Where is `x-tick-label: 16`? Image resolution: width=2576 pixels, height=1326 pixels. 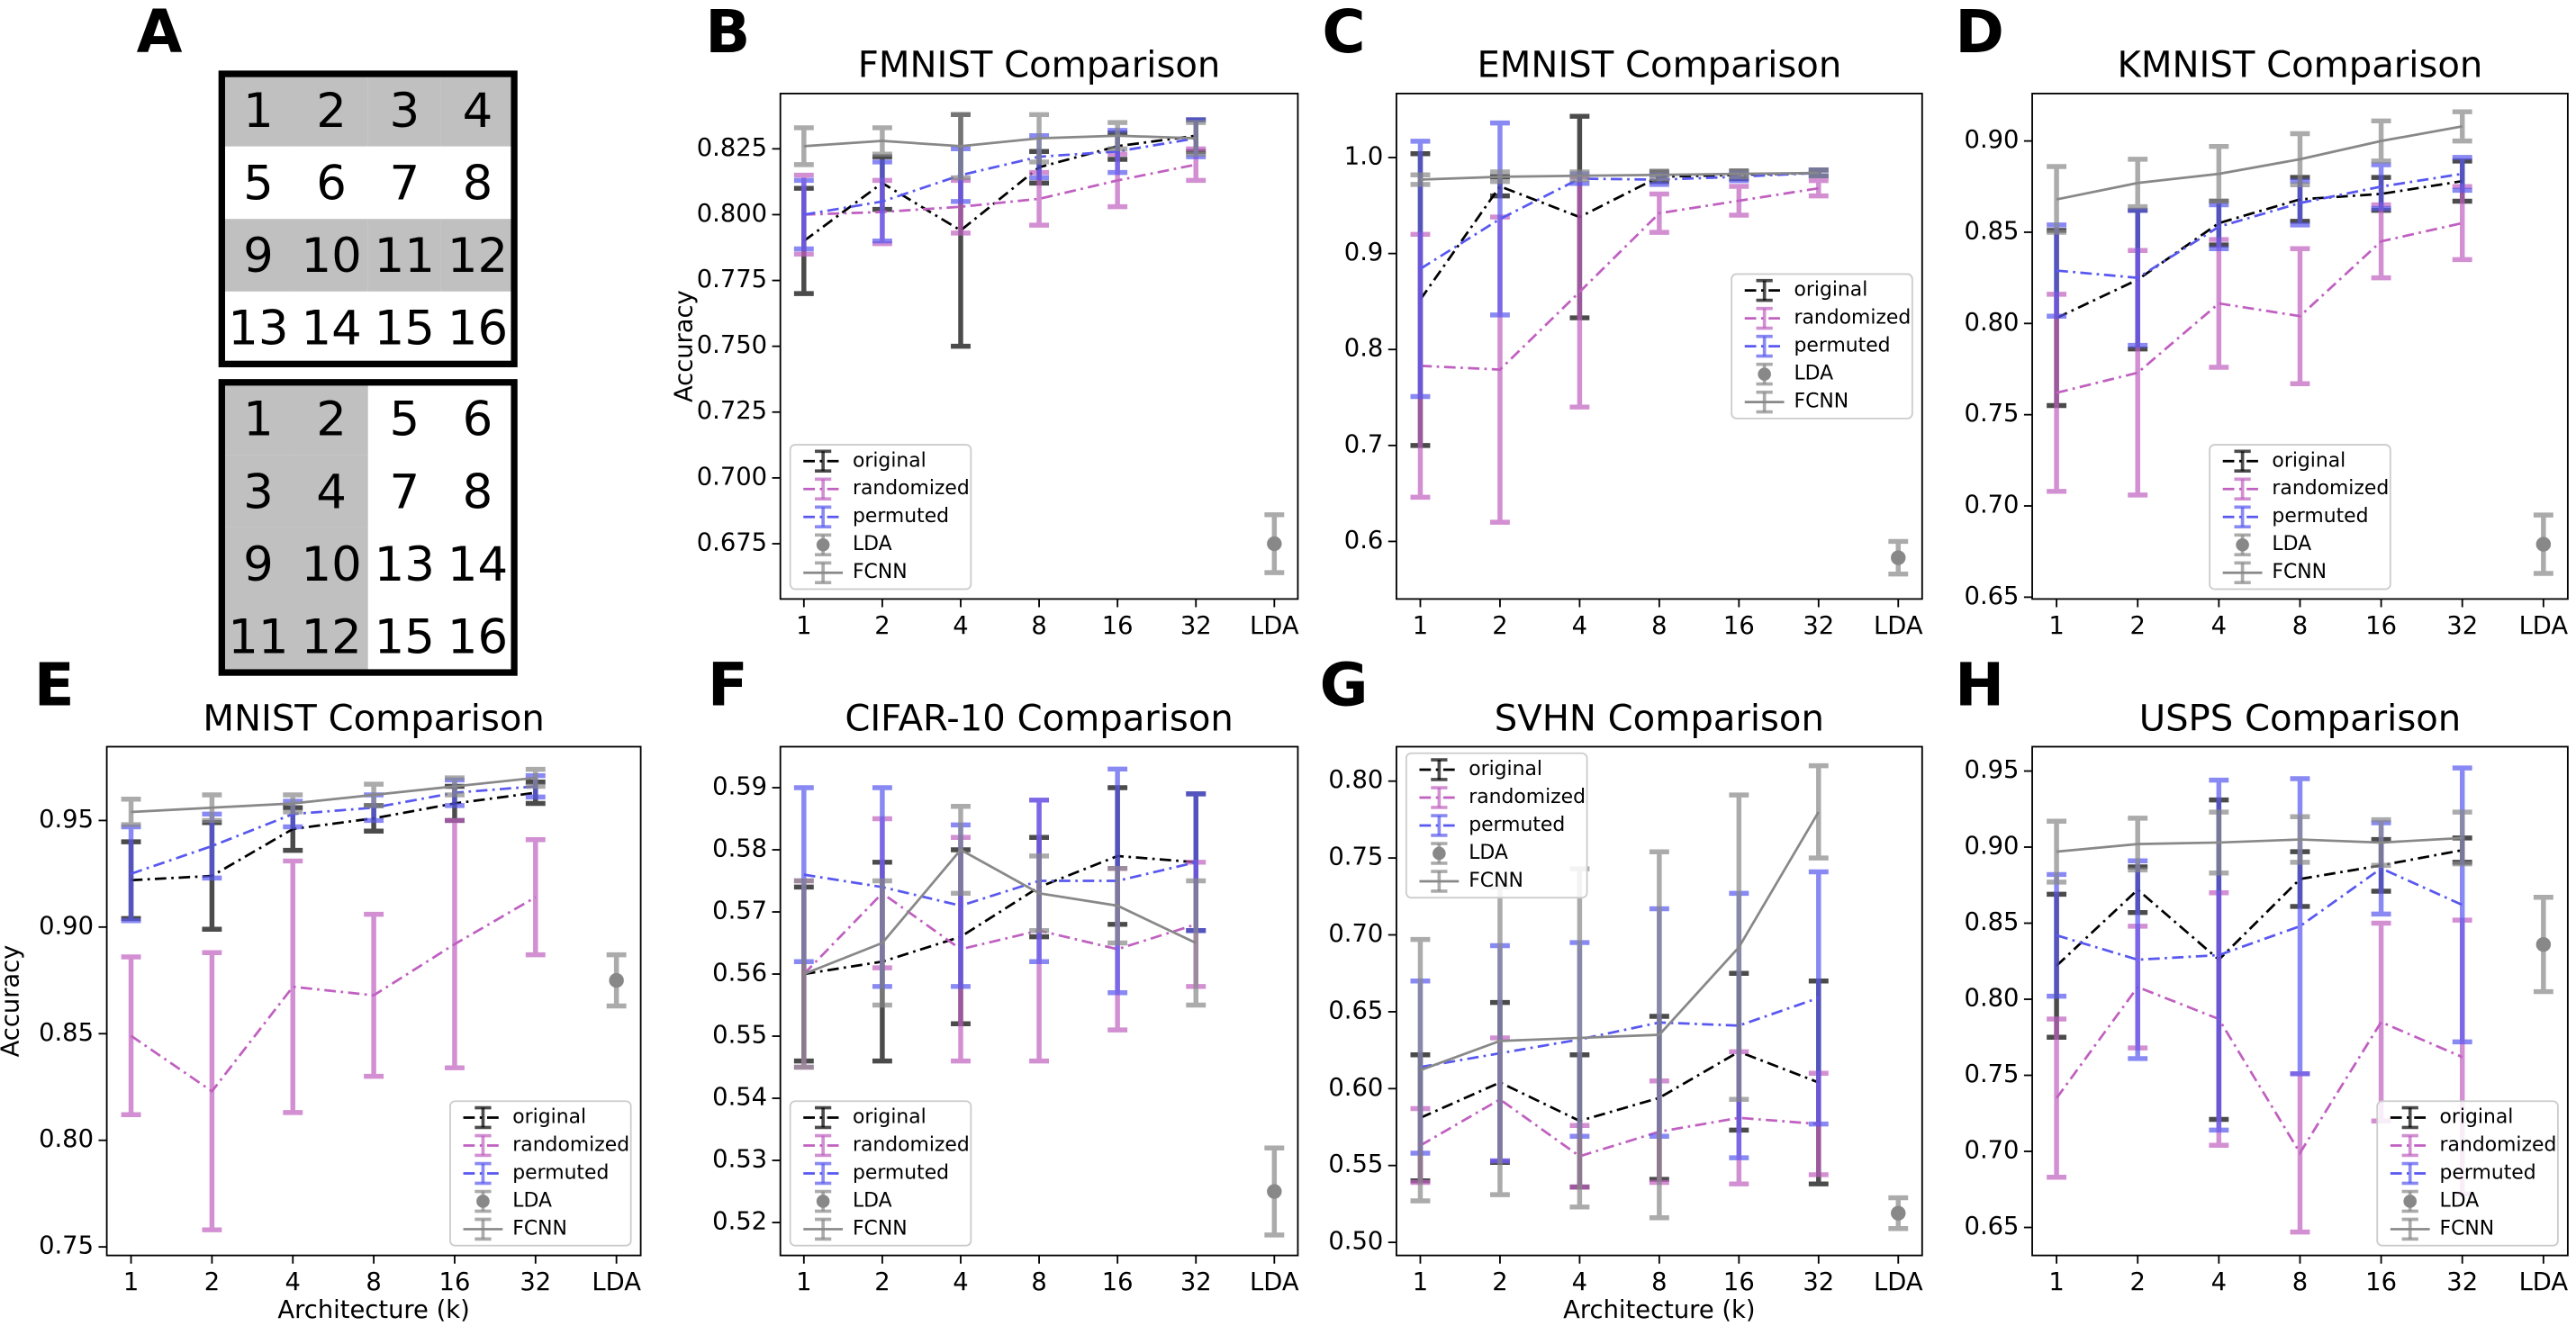
x-tick-label: 16 is located at coordinates (2381, 1282).